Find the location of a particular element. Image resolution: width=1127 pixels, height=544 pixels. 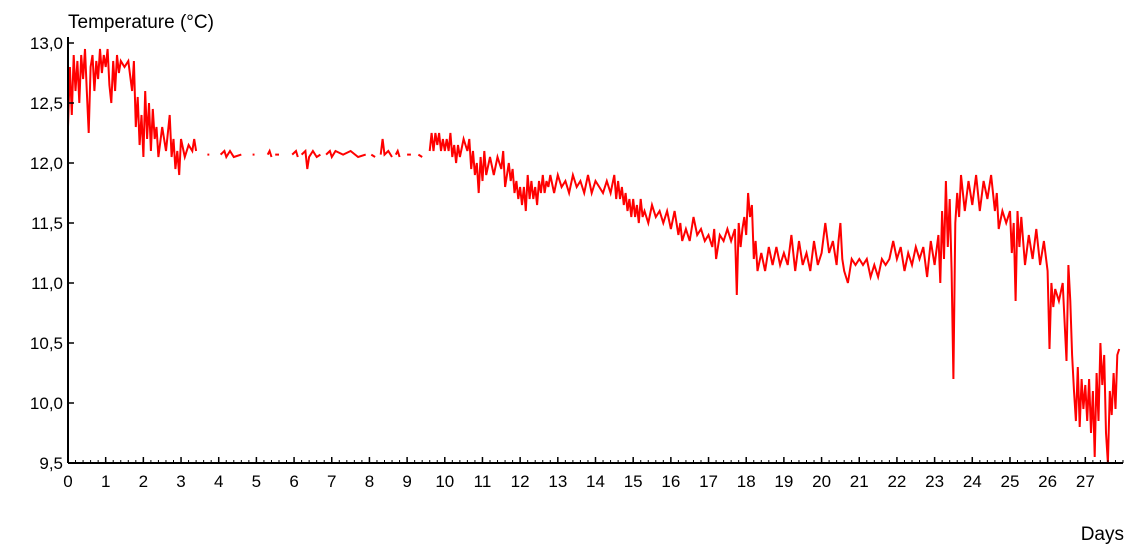

y-tick-label: 12,0 is located at coordinates (46, 163).